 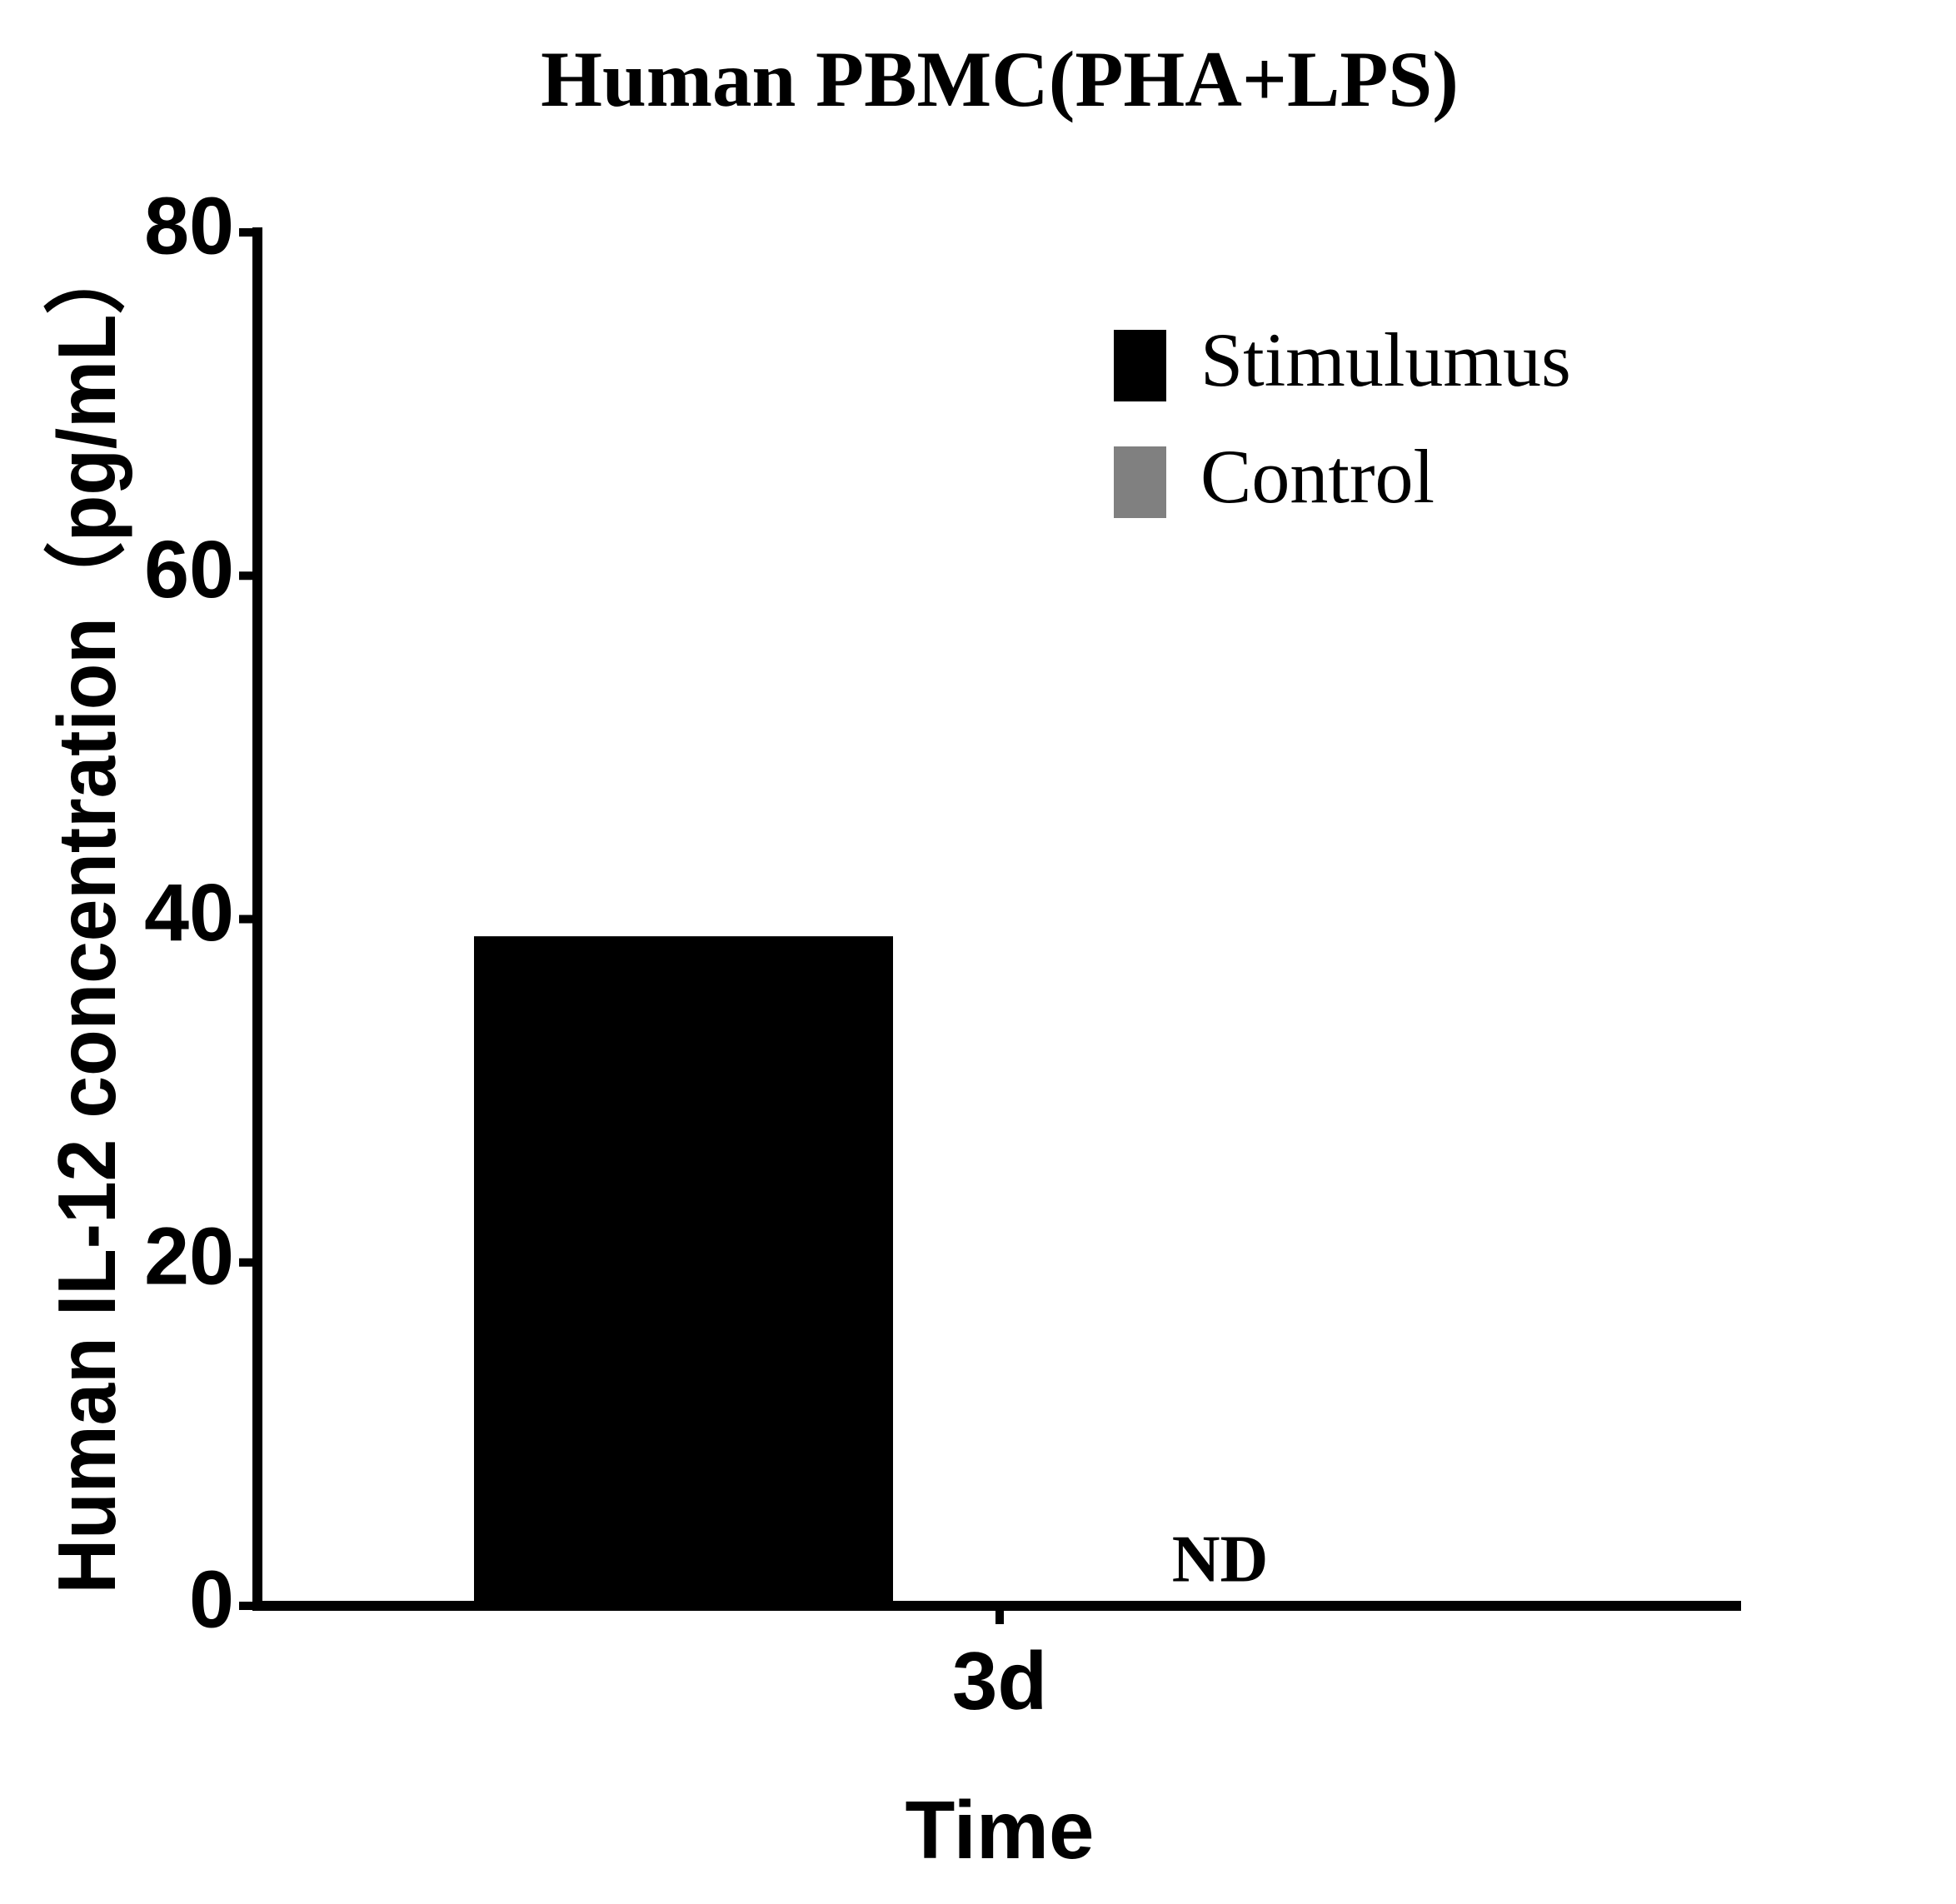 I want to click on y-tick-label: 60, so click(x=189, y=569).